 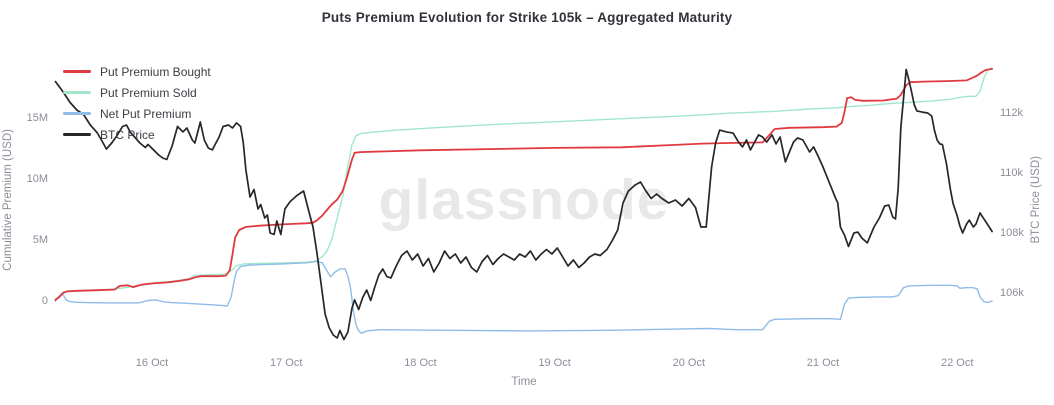 I want to click on y-right-tick-label: 110k, so click(x=1012, y=173).